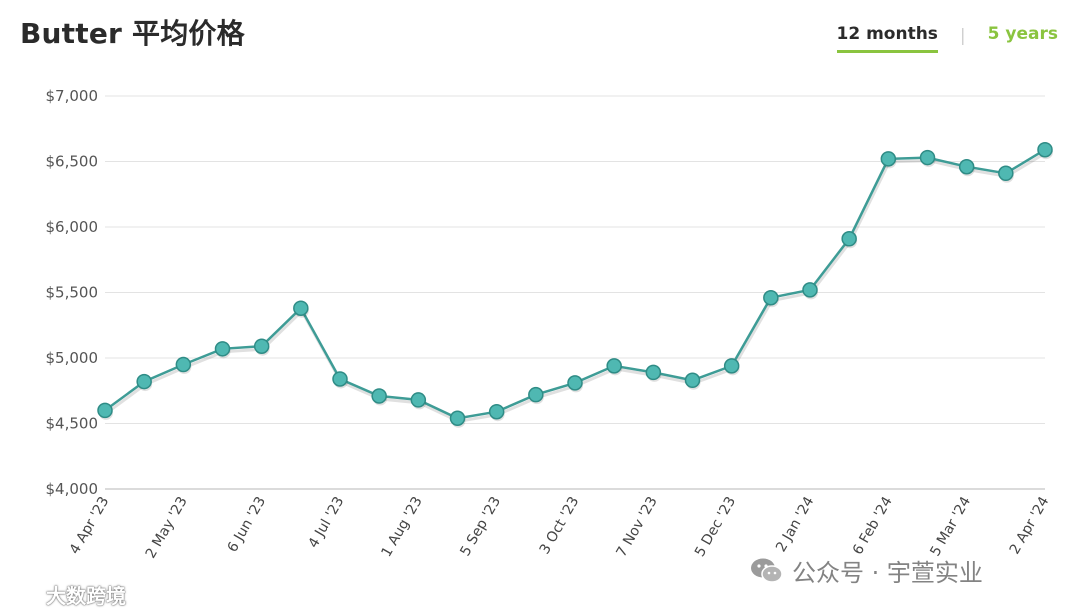 This screenshot has height=614, width=1080. Describe the element at coordinates (247, 524) in the screenshot. I see `x-tick-label: 6 Jun '23` at that location.